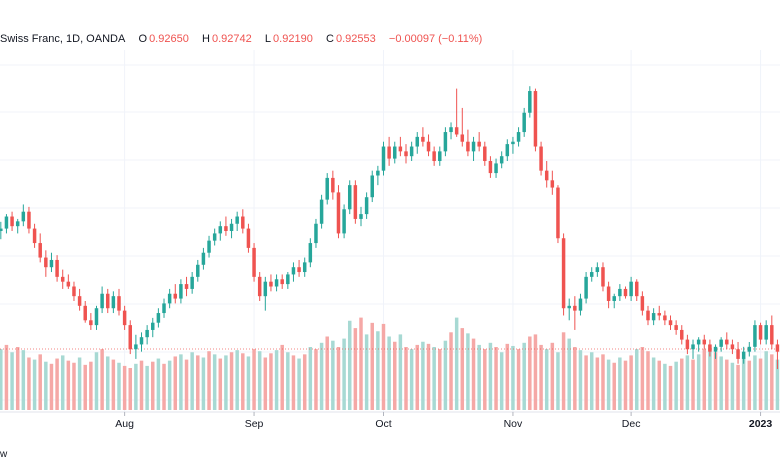 This screenshot has height=470, width=780. What do you see at coordinates (124, 424) in the screenshot?
I see `x-tick-label: Aug` at bounding box center [124, 424].